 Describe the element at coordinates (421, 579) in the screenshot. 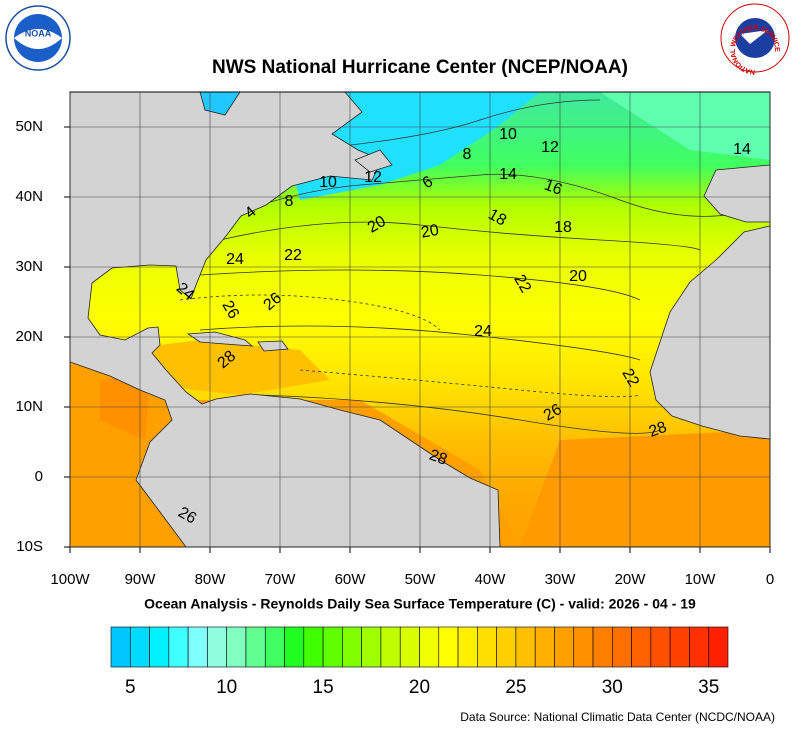

I see `x-tick-label: 50W` at that location.